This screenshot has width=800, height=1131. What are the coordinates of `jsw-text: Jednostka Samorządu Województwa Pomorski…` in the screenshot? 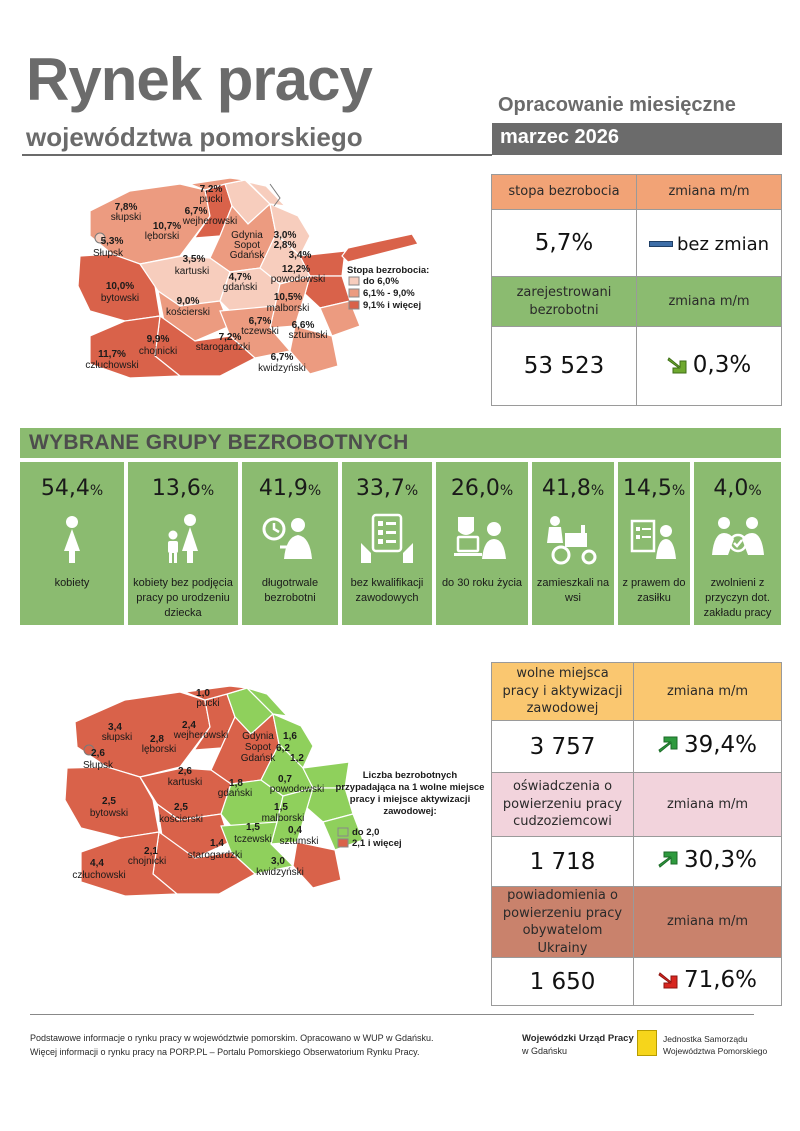 It's located at (715, 1046).